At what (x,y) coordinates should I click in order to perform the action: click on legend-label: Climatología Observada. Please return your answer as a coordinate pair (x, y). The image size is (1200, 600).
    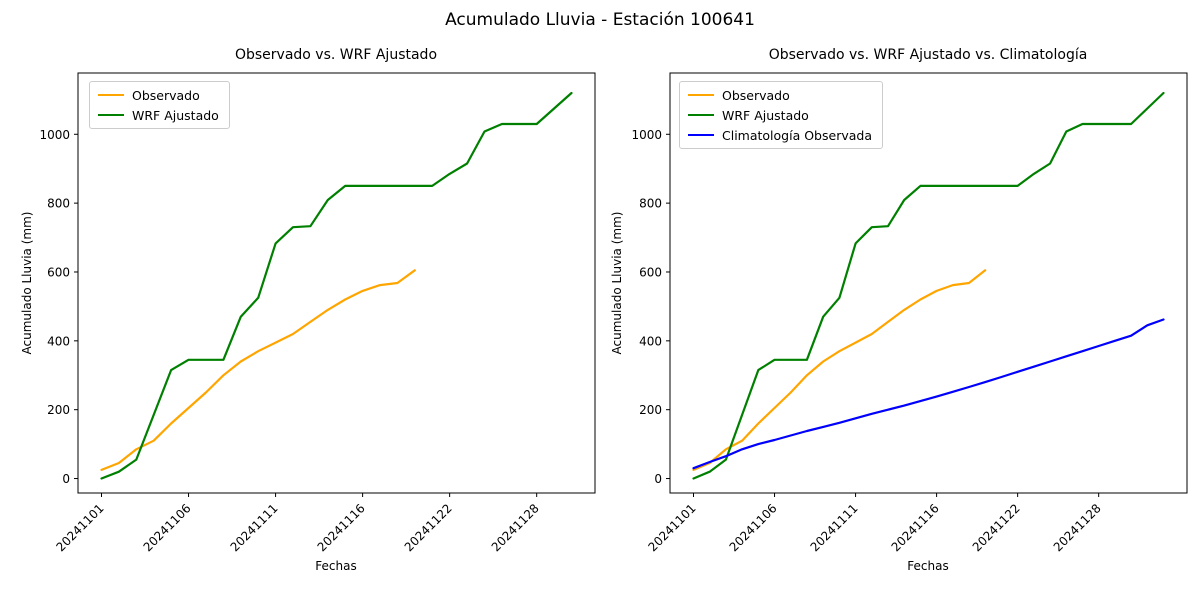
    Looking at the image, I should click on (797, 135).